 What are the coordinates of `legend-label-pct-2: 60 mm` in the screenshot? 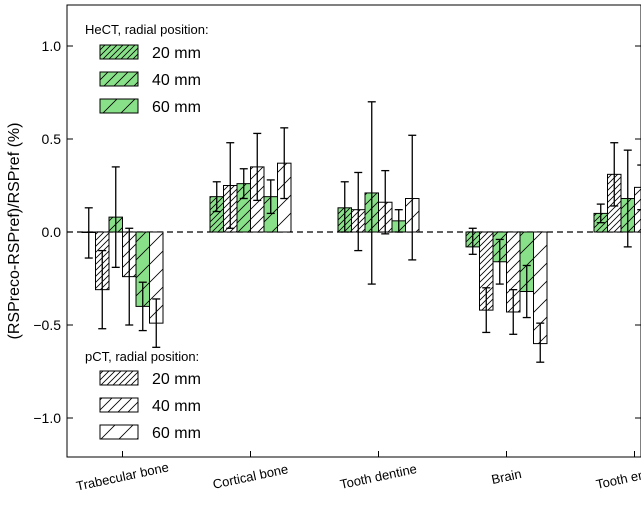 It's located at (176, 433).